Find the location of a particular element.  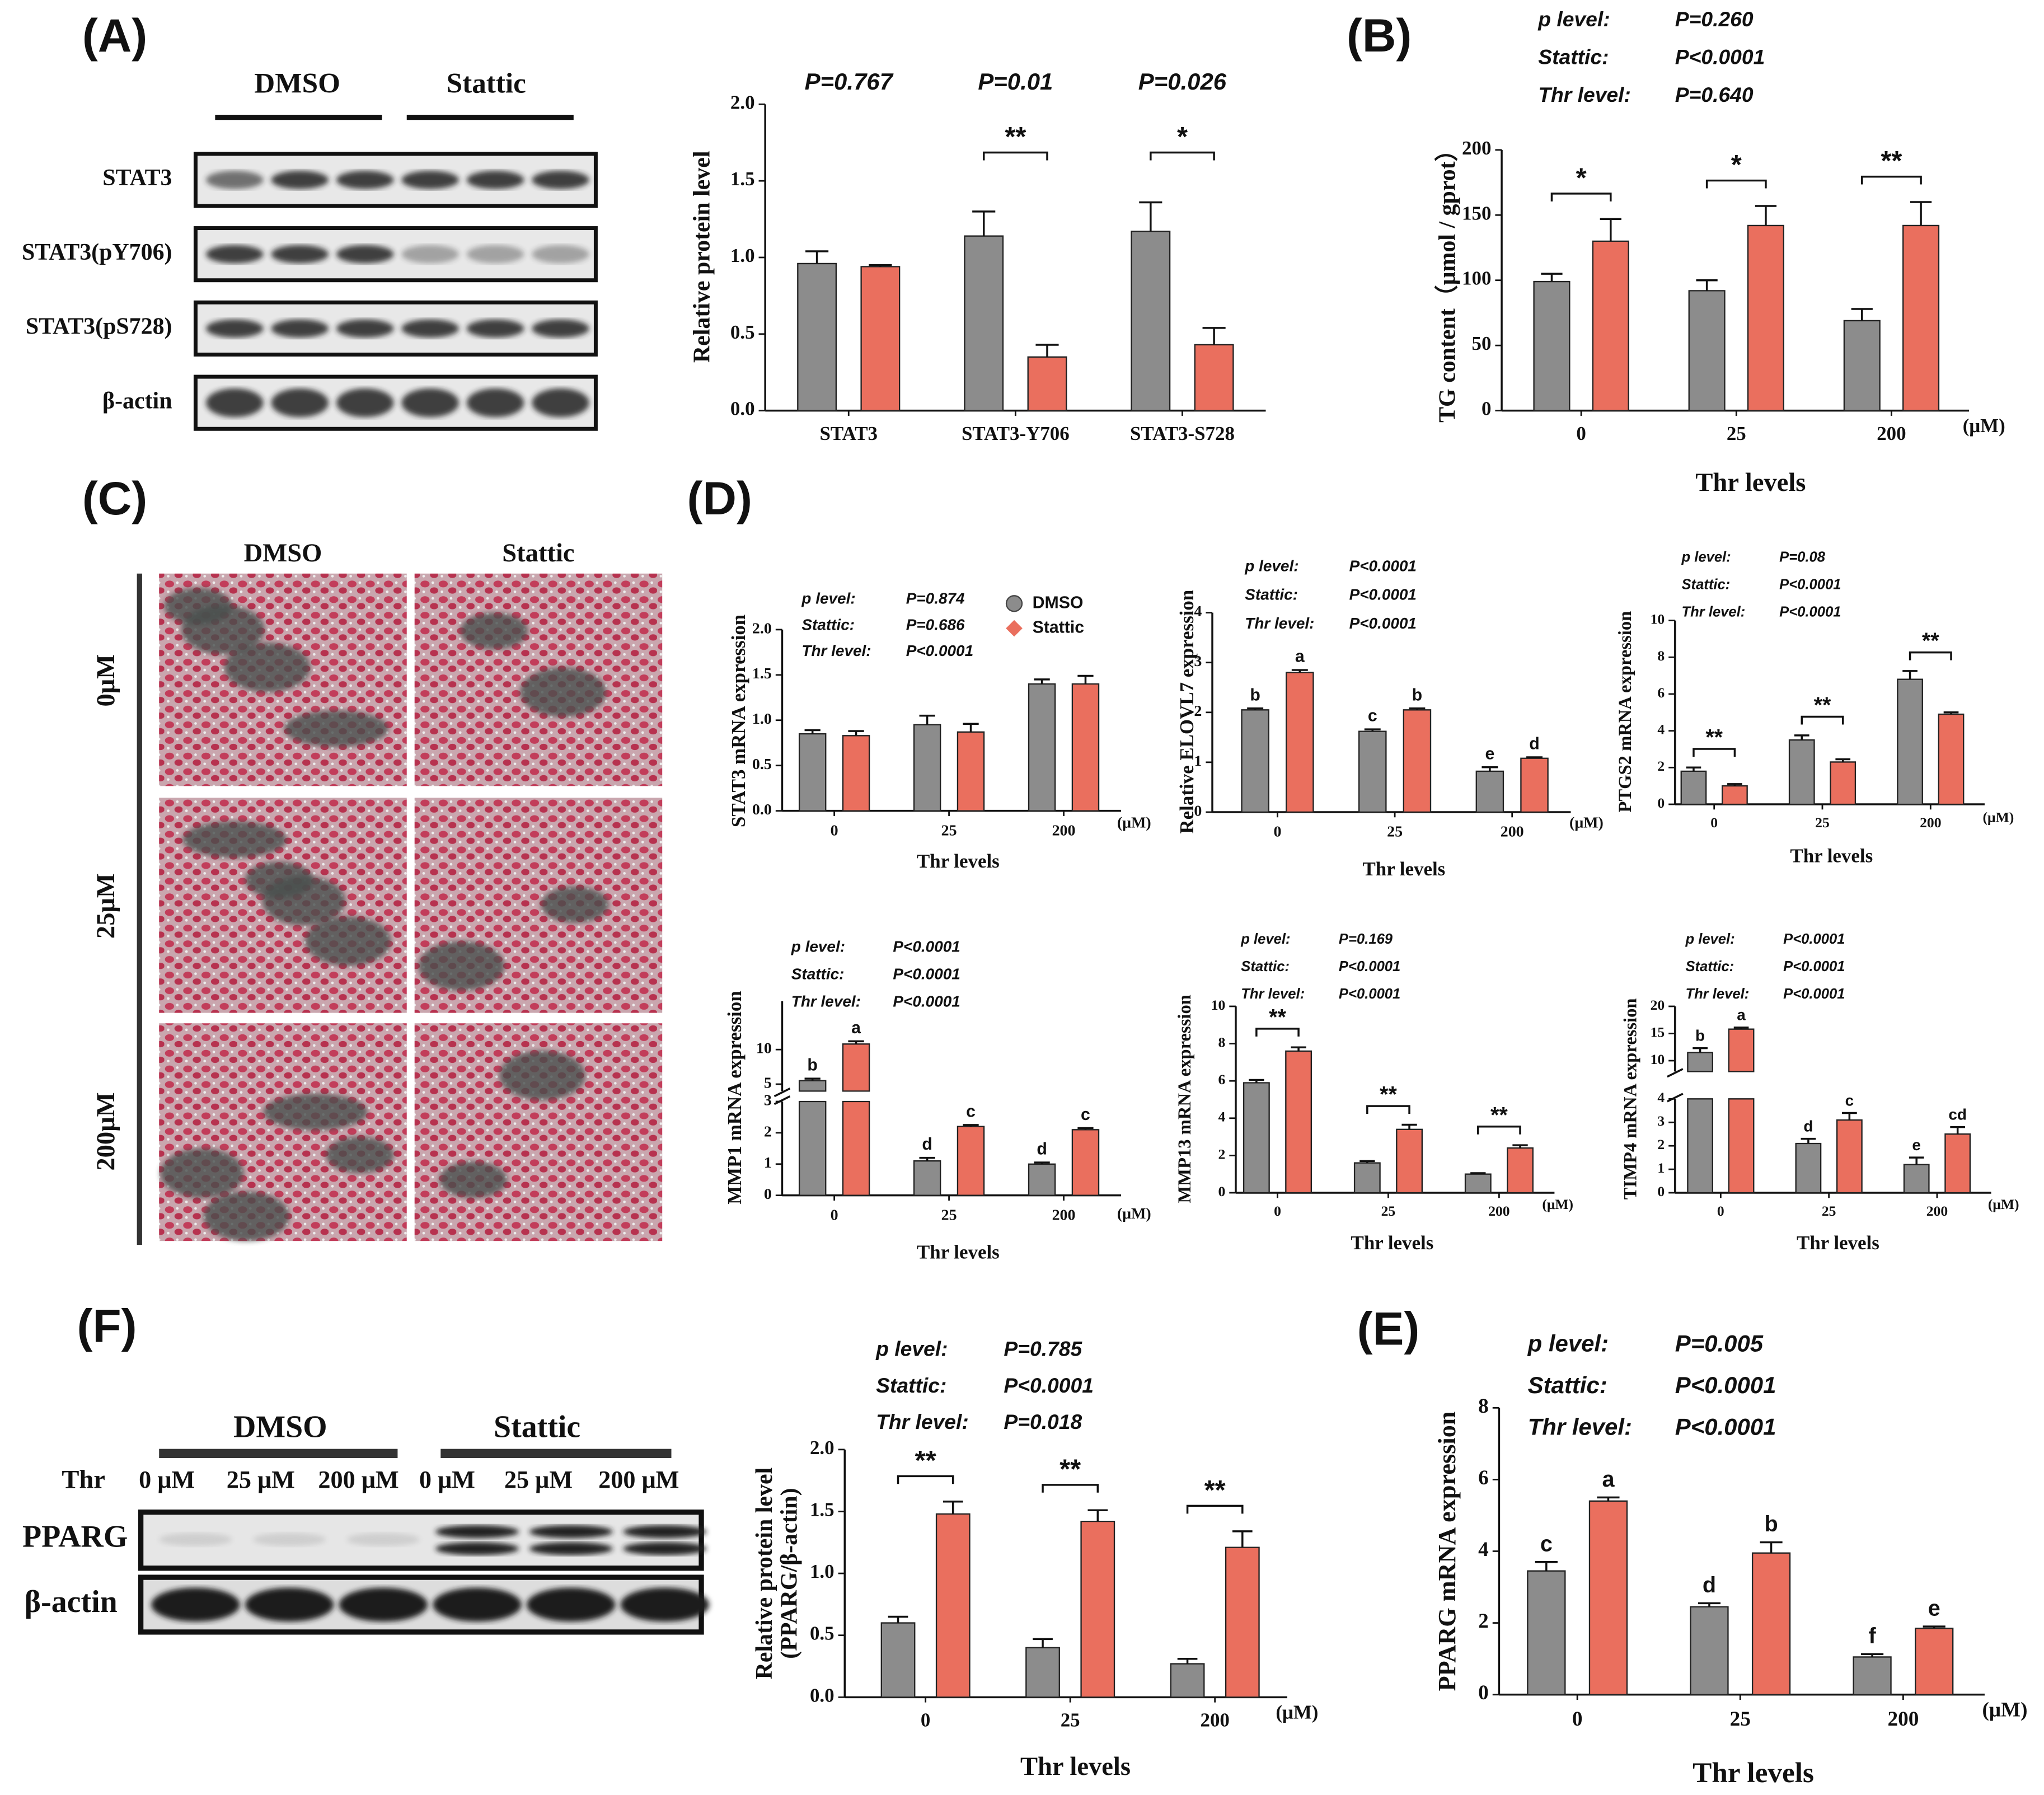

y-tick-label: 0 is located at coordinates (1222, 1191).